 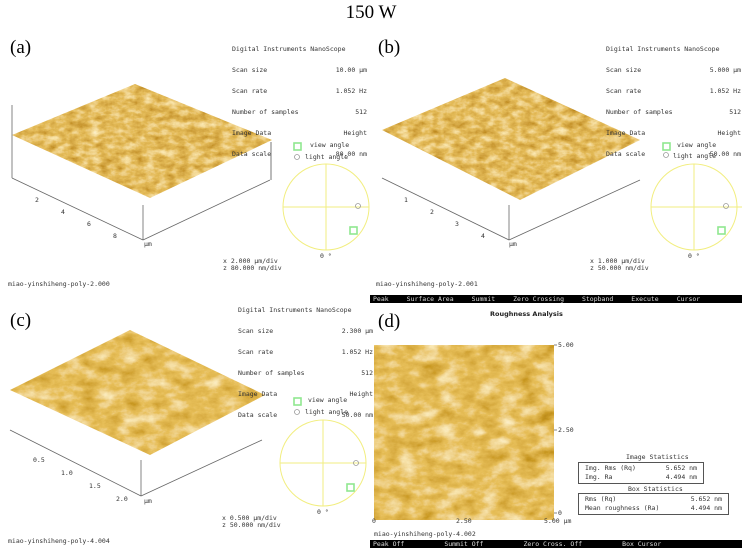 What do you see at coordinates (597, 299) in the screenshot?
I see `toolbar-stopband: Stopband` at bounding box center [597, 299].